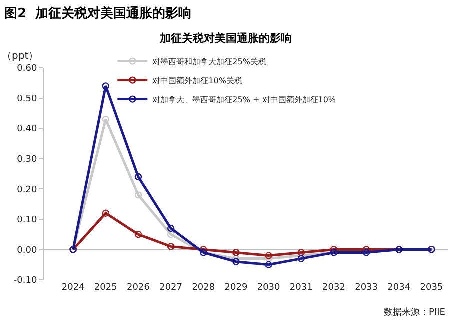 This screenshot has width=462, height=332. Describe the element at coordinates (27, 99) in the screenshot. I see `y-tick-label: 0.50` at that location.